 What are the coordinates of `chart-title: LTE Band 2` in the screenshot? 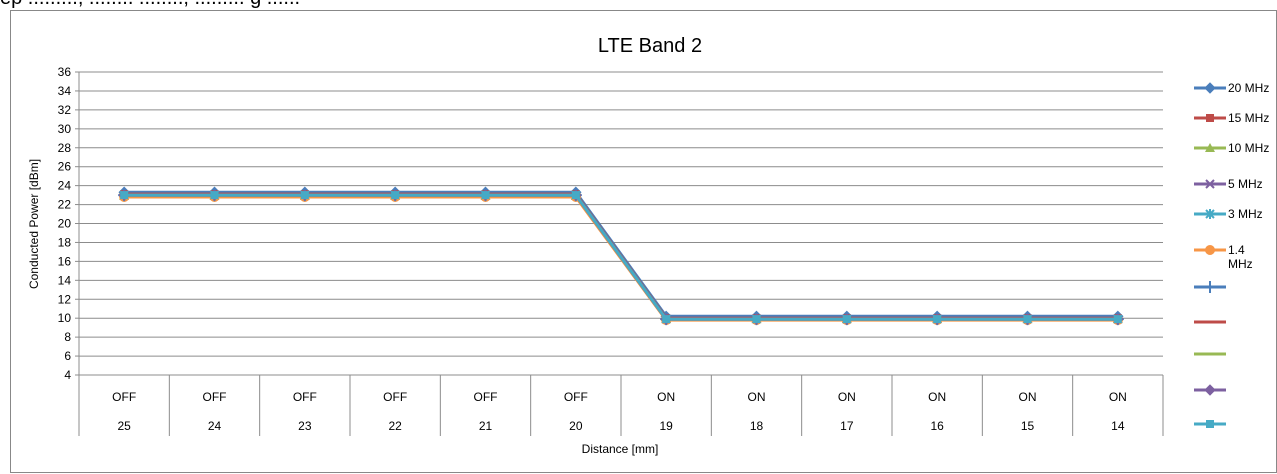 It's located at (650, 46).